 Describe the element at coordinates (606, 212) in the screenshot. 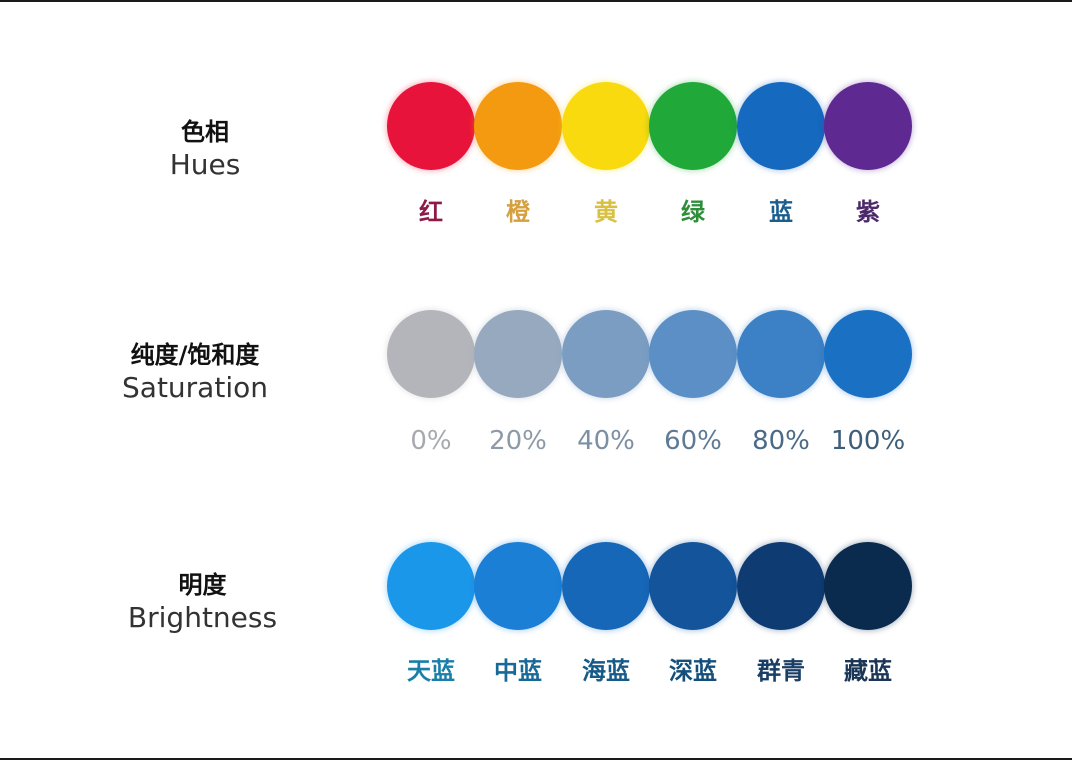

I see `hue-caption-yellow: 黄` at that location.